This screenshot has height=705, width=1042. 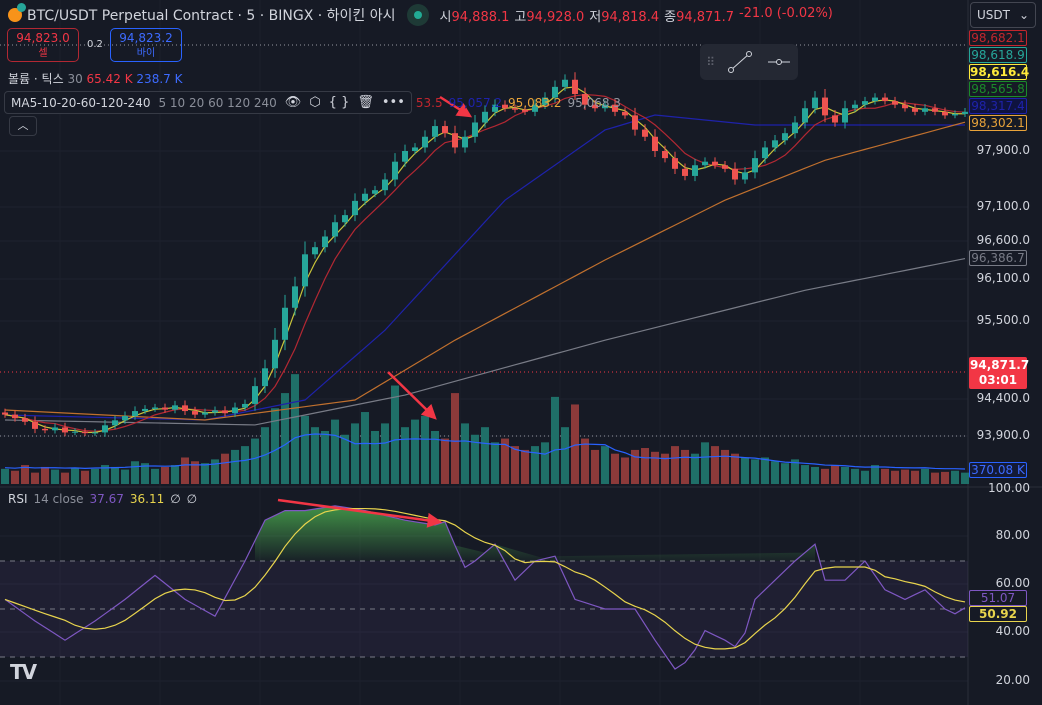 I want to click on trash-icon: 🗑, so click(x=365, y=102).